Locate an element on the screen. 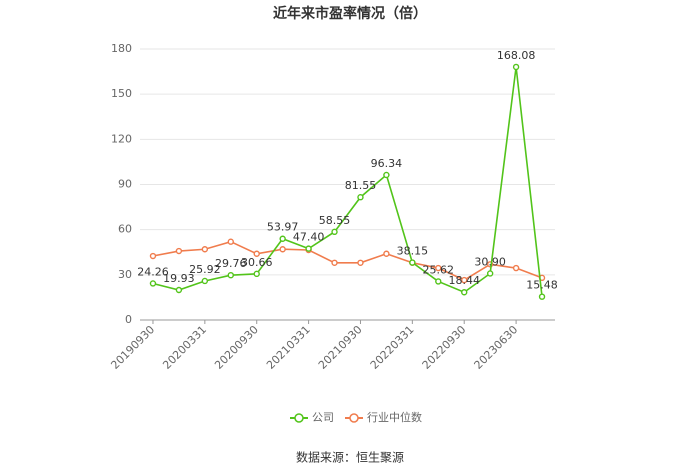 Image resolution: width=700 pixels, height=474 pixels. legend-item: 公司 is located at coordinates (312, 417).